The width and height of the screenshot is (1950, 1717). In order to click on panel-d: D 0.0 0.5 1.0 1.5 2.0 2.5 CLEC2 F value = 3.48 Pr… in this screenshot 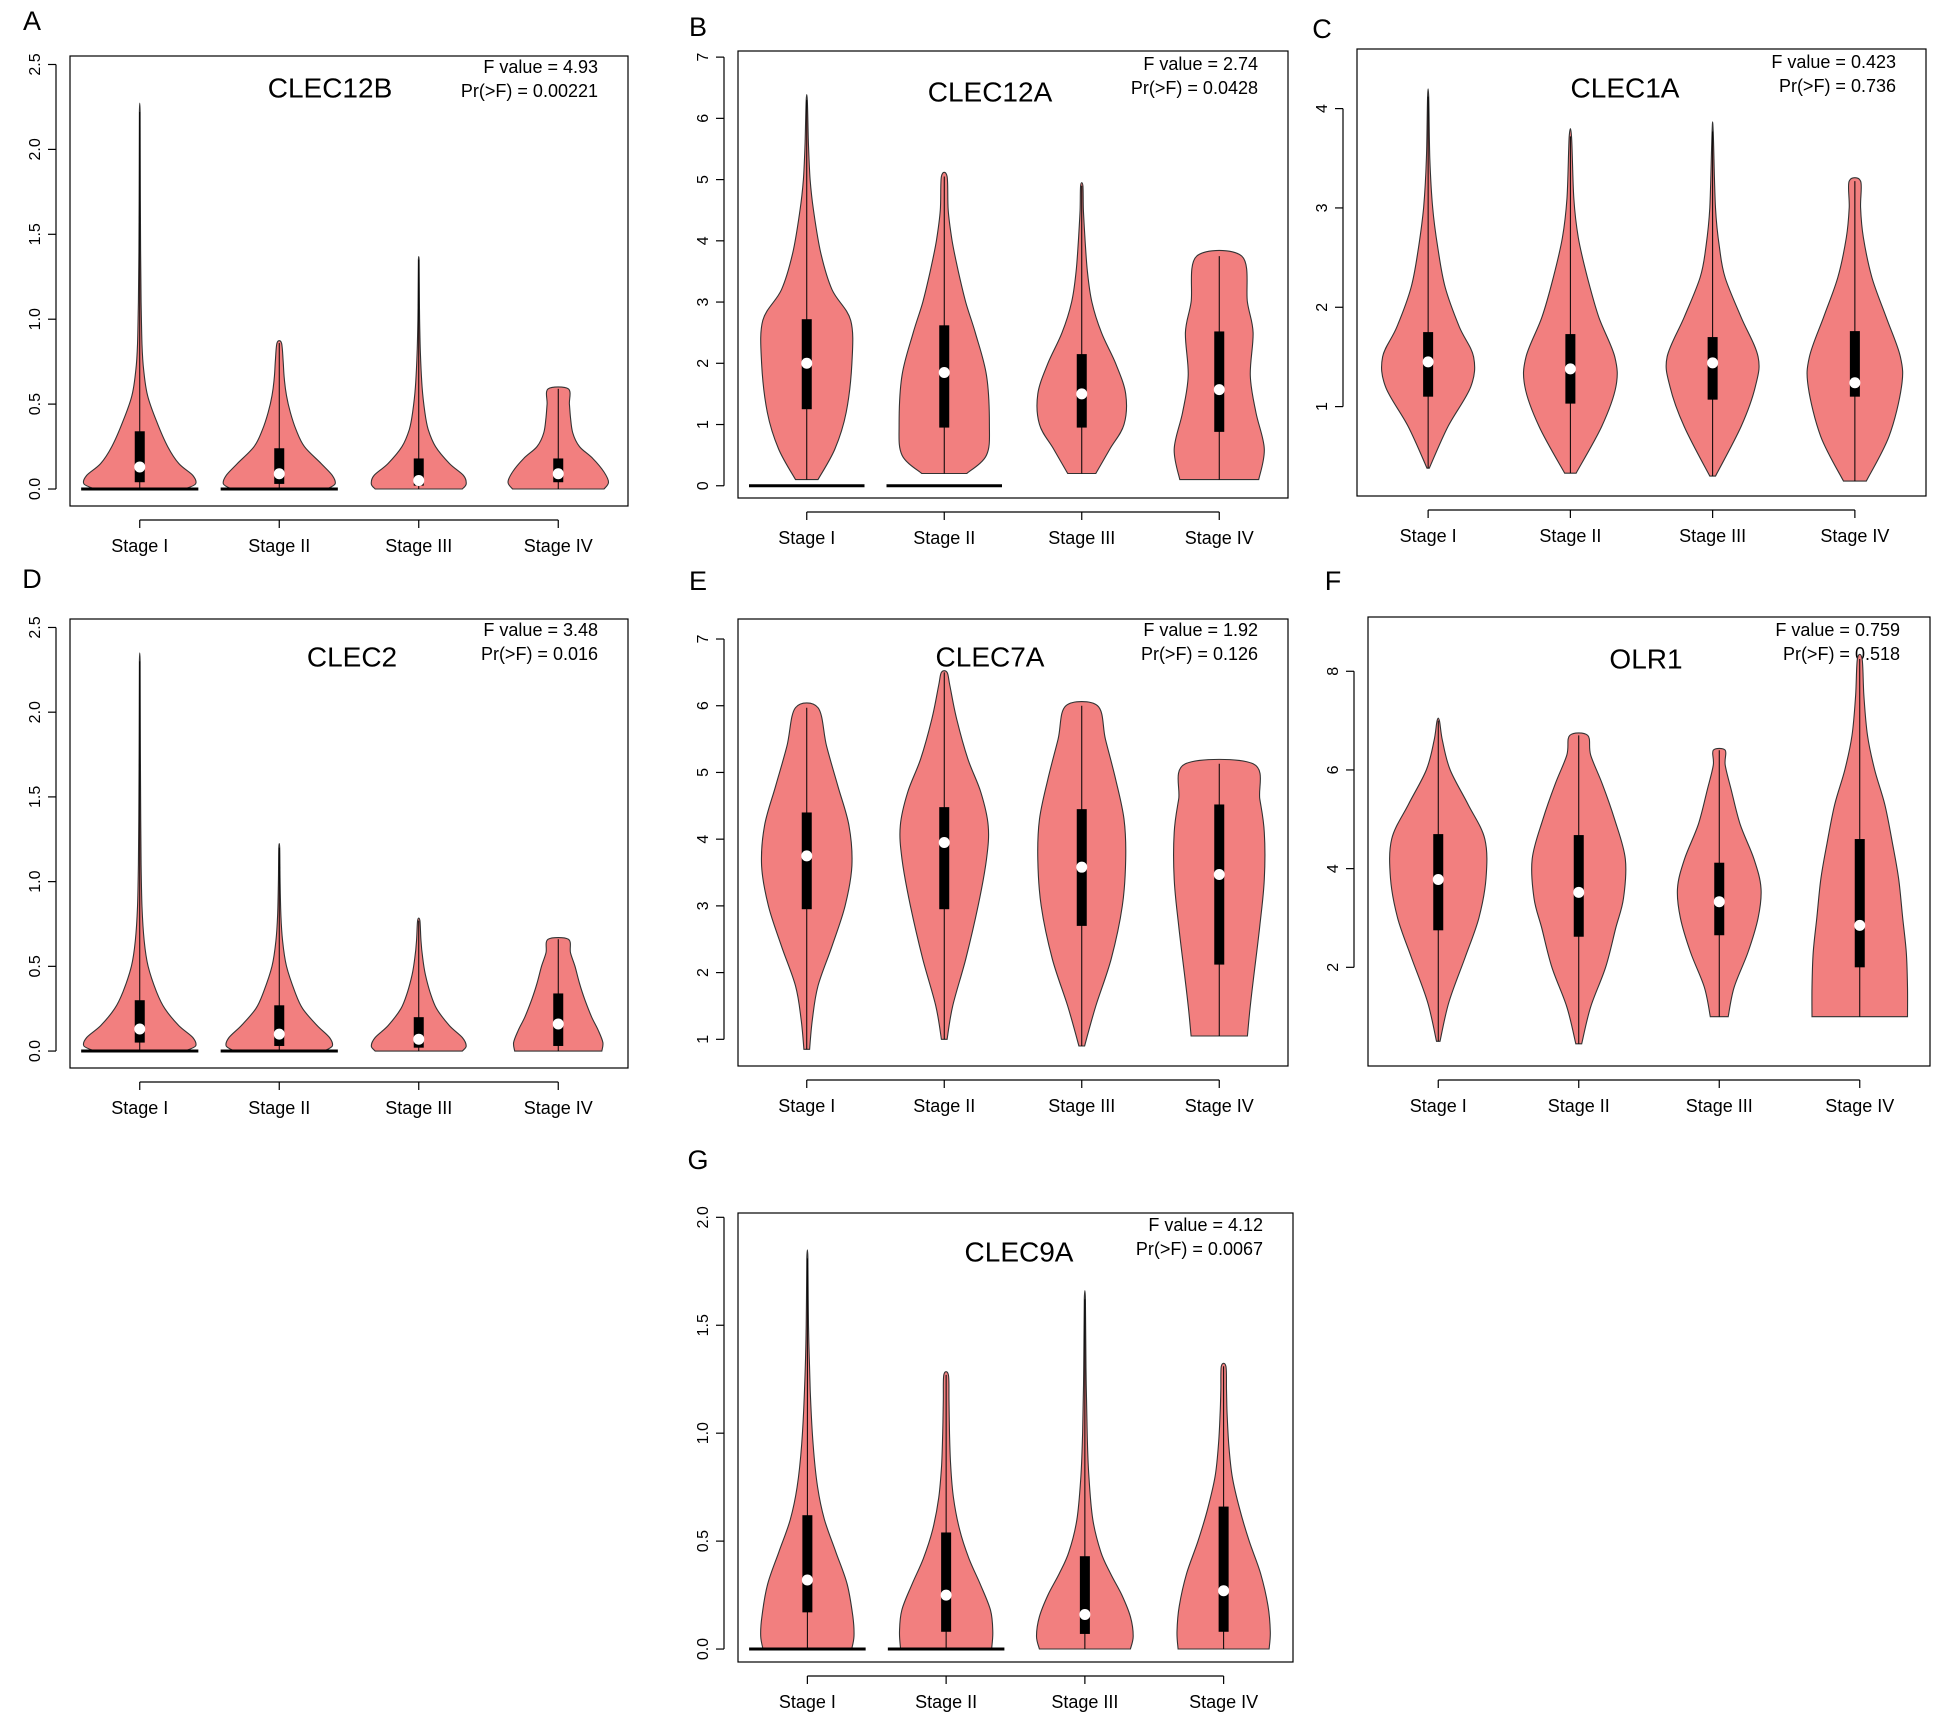, I will do `click(325, 841)`.